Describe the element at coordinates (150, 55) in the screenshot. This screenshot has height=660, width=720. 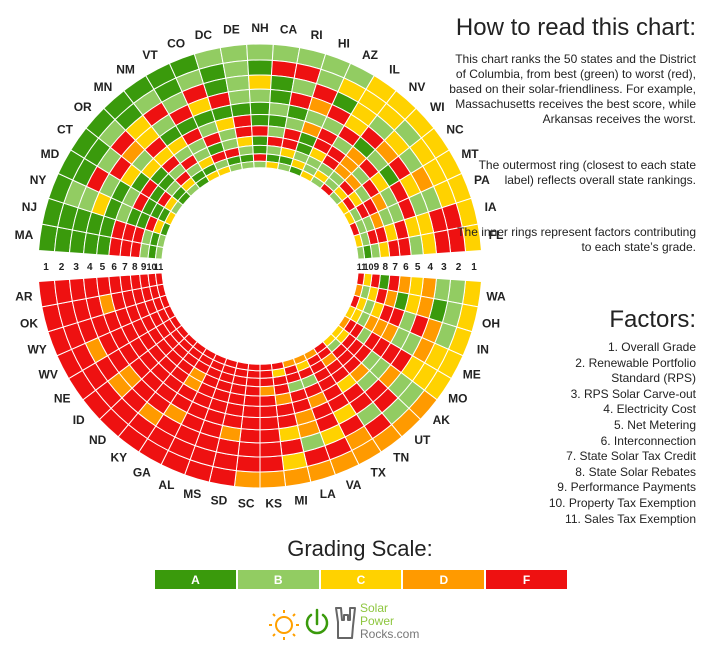
I see `state-label-vt: VT` at that location.